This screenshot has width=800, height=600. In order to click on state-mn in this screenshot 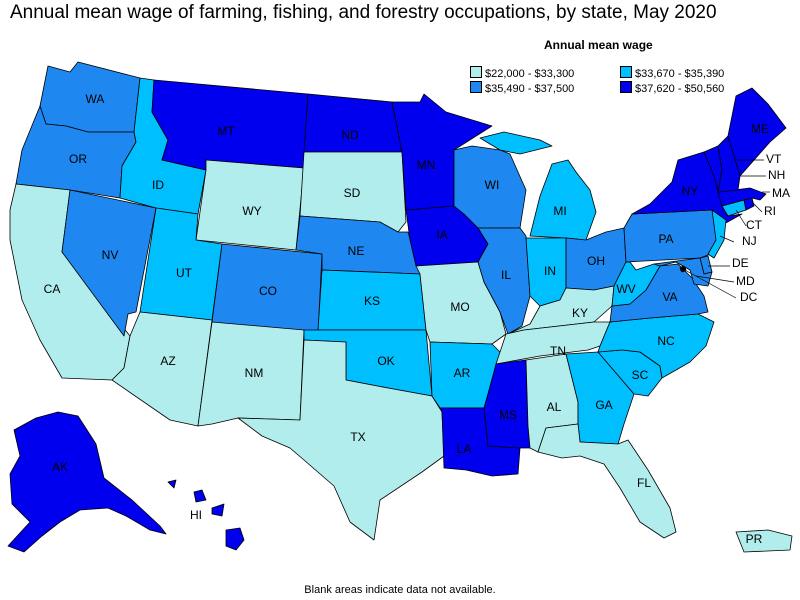, I will do `click(442, 152)`.